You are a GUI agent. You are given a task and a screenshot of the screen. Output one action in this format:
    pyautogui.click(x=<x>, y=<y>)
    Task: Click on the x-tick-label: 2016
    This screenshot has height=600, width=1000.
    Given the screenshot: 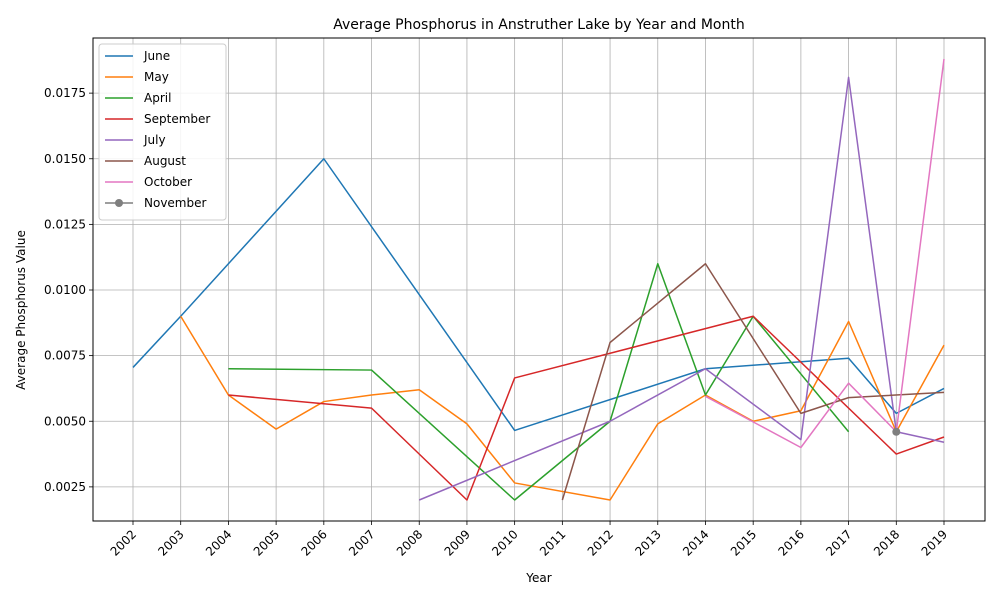 What is the action you would take?
    pyautogui.click(x=791, y=542)
    